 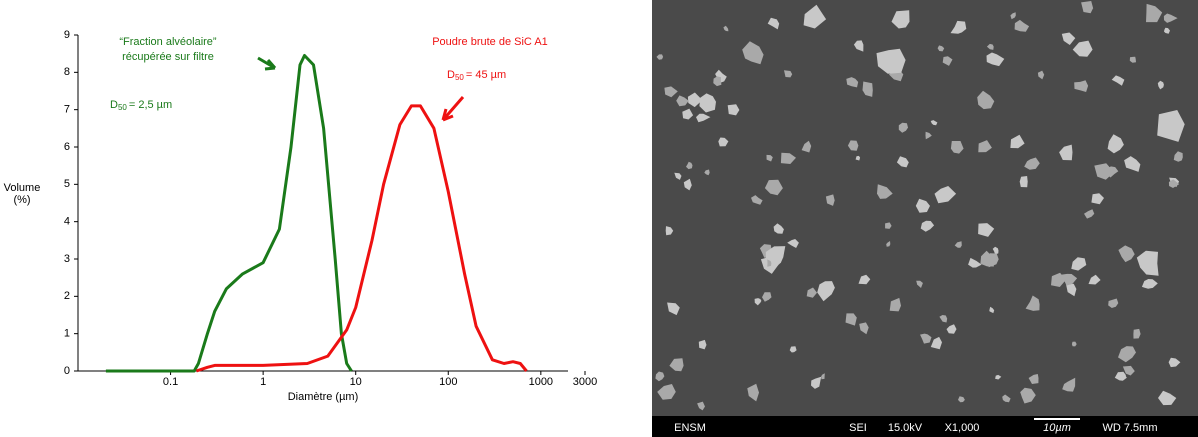 I want to click on y-axis-label: Volume, so click(x=22, y=188).